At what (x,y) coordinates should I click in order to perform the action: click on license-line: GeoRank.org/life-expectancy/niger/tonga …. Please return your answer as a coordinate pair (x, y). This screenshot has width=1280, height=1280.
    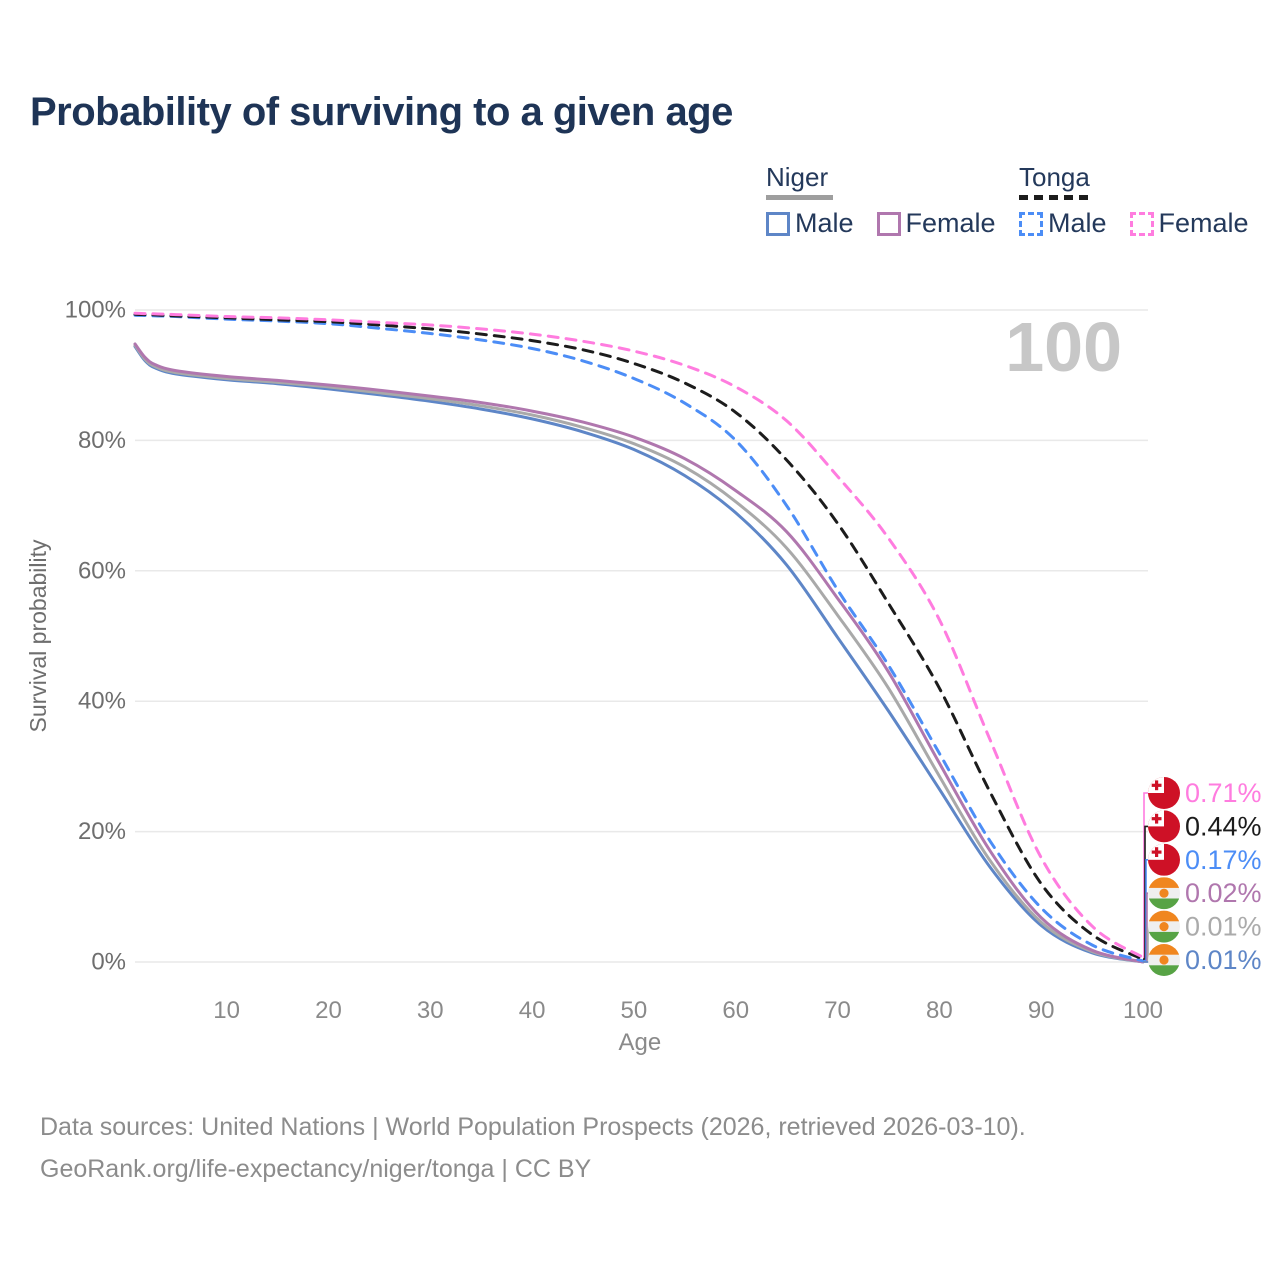
    Looking at the image, I should click on (316, 1169).